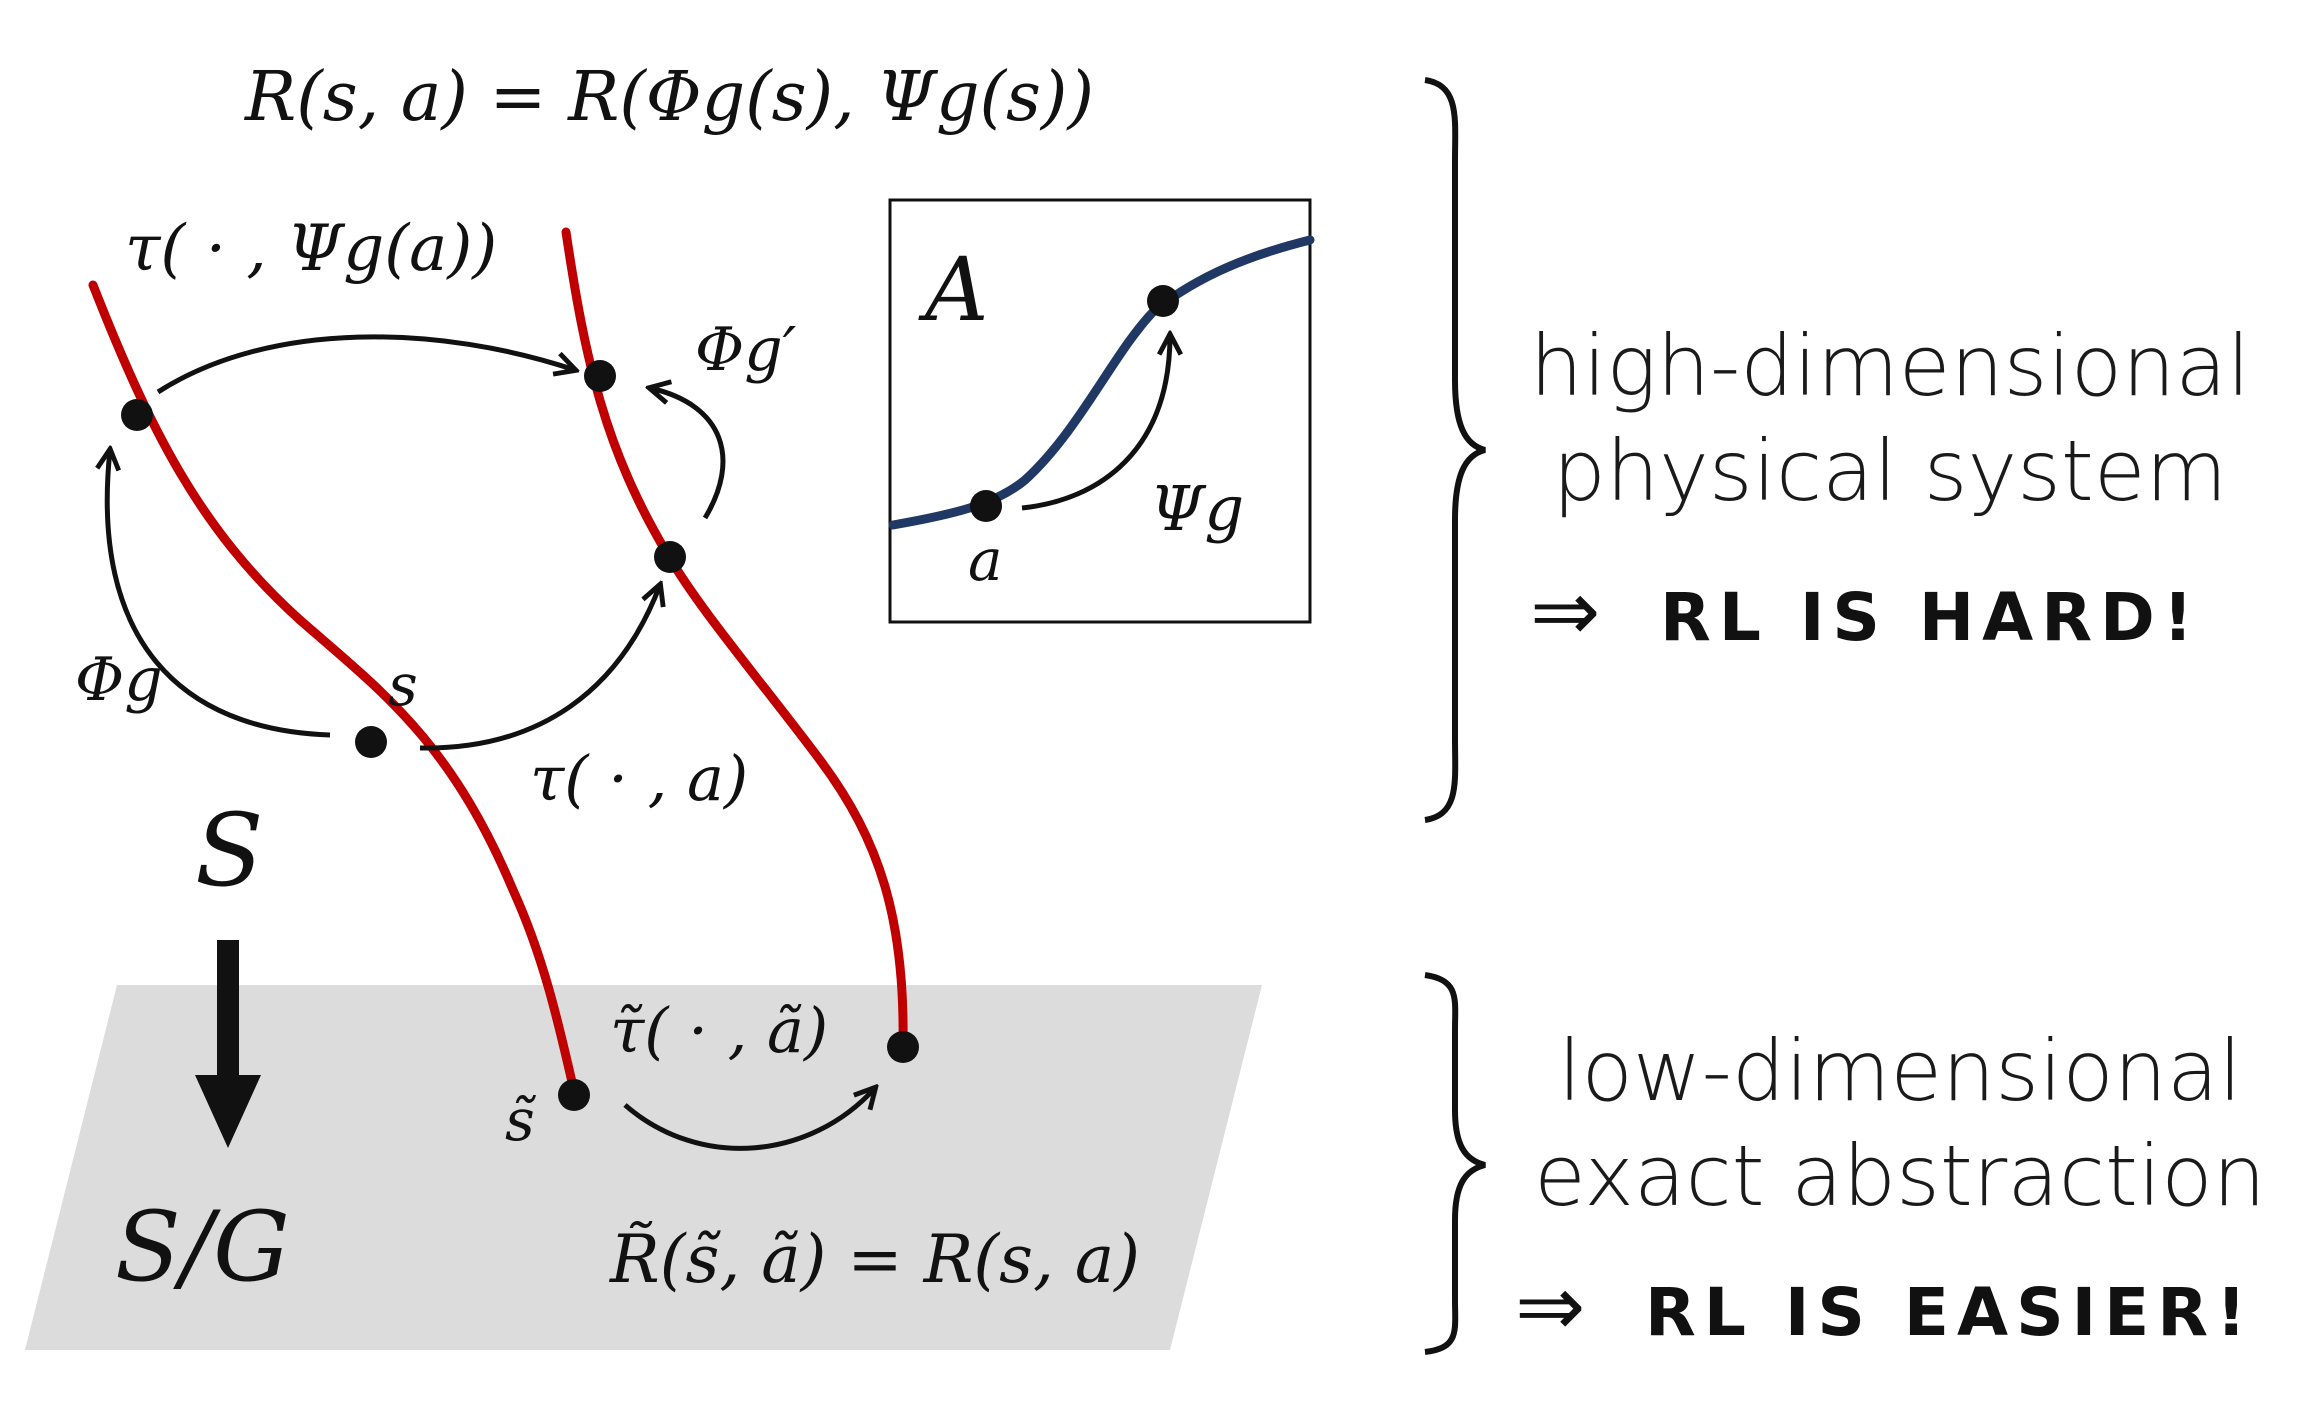  Describe the element at coordinates (719, 1030) in the screenshot. I see `label-tau-tilde: τ̃( · , ã)` at that location.